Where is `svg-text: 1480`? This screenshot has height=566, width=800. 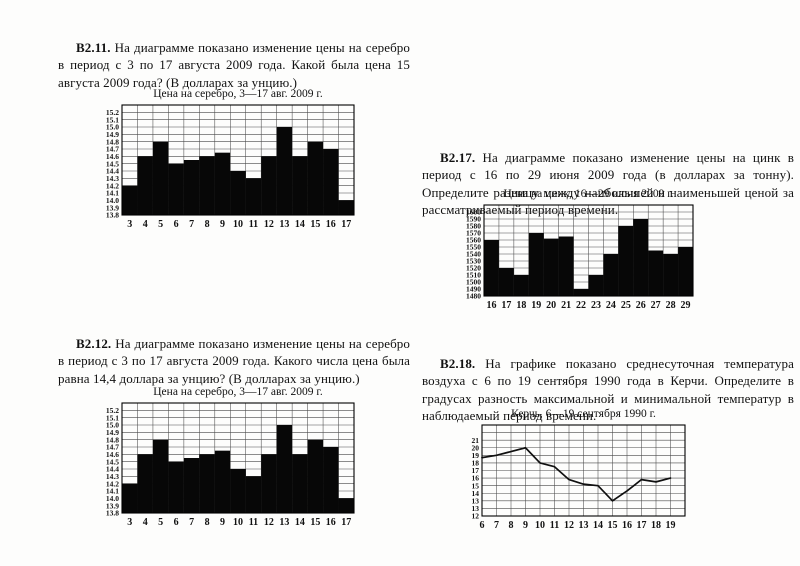
svg-text: 1480 is located at coordinates (473, 296).